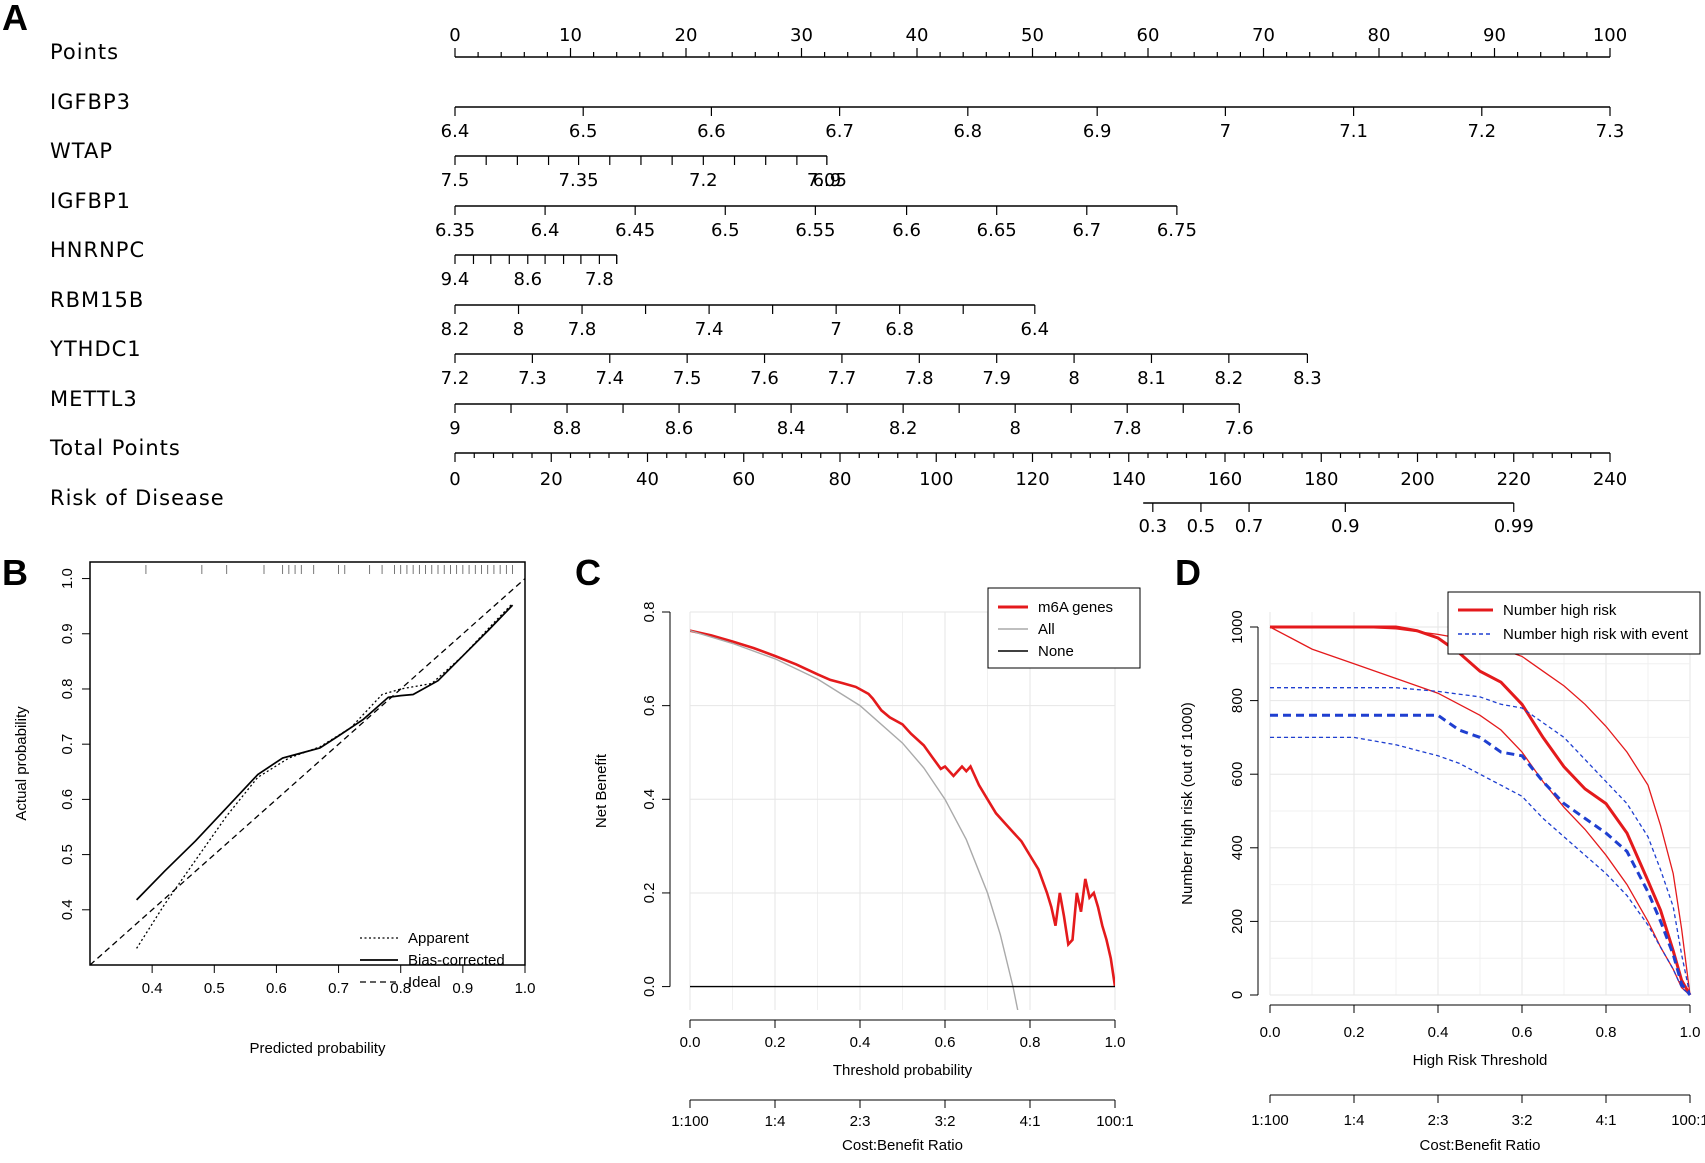 The height and width of the screenshot is (1163, 1705). What do you see at coordinates (1229, 378) in the screenshot?
I see `ythdc1-tick-label: 8.2` at bounding box center [1229, 378].